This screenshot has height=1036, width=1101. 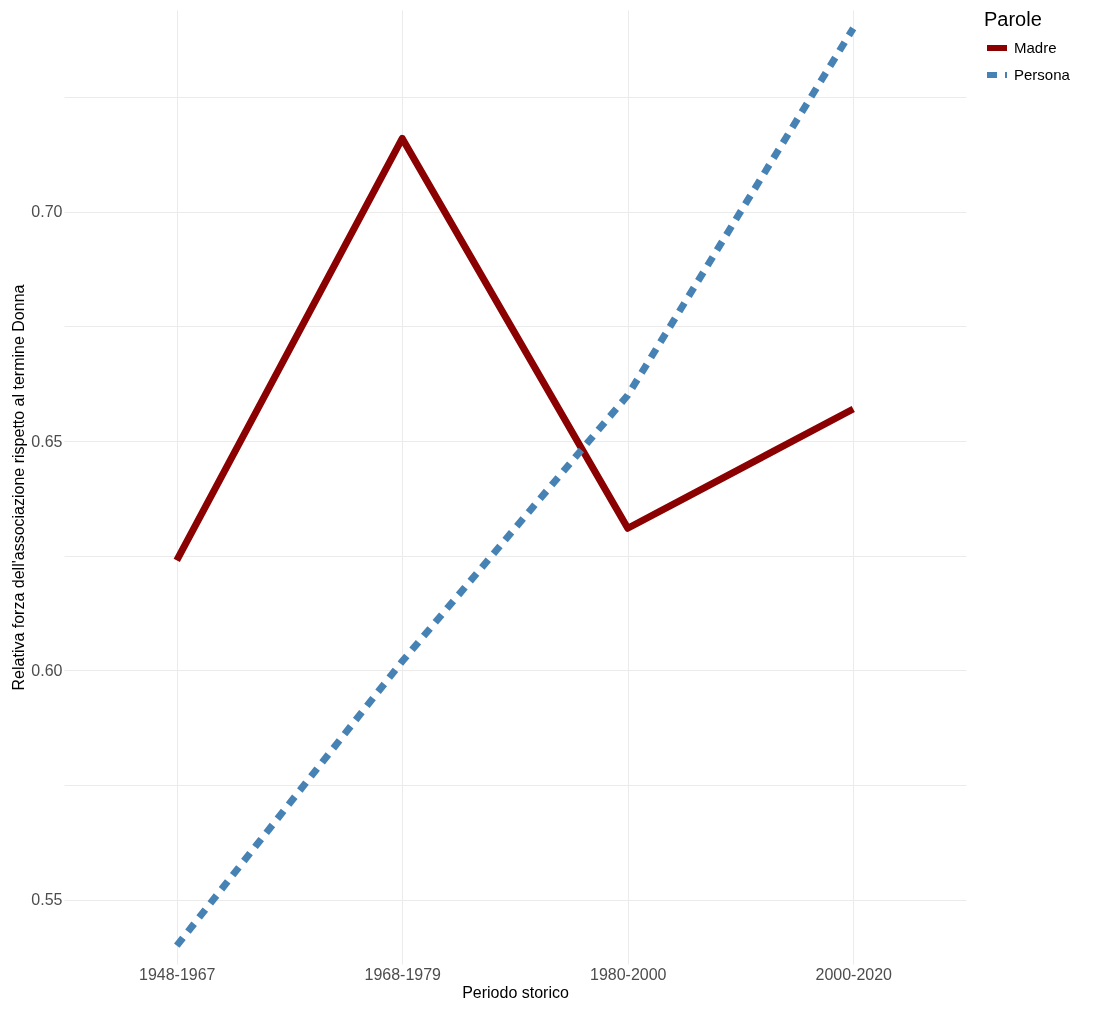 I want to click on legend-title: Parole, so click(x=1013, y=19).